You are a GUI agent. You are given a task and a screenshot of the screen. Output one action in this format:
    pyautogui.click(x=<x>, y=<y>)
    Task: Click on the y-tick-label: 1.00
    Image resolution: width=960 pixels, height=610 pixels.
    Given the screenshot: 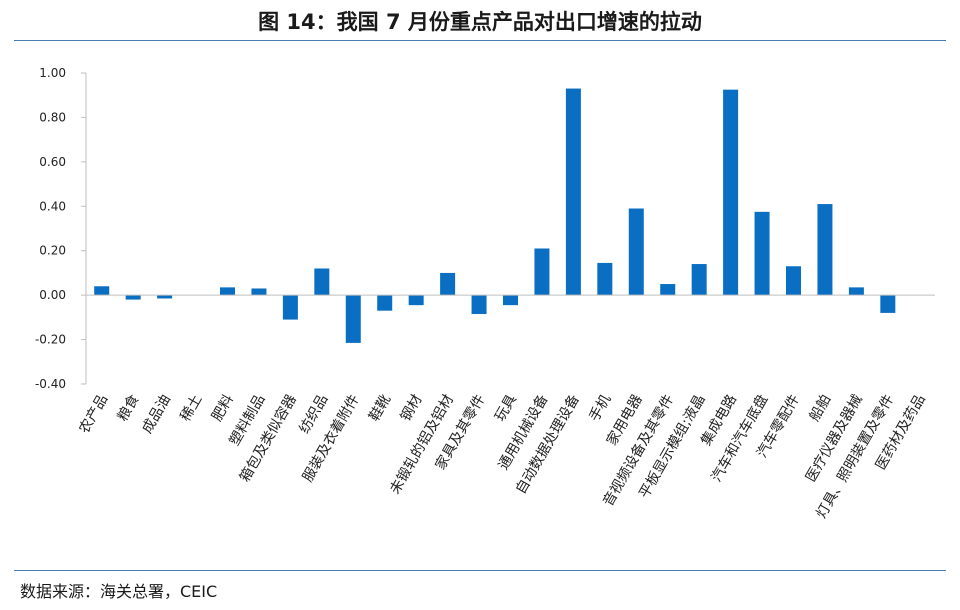 What is the action you would take?
    pyautogui.click(x=52, y=73)
    